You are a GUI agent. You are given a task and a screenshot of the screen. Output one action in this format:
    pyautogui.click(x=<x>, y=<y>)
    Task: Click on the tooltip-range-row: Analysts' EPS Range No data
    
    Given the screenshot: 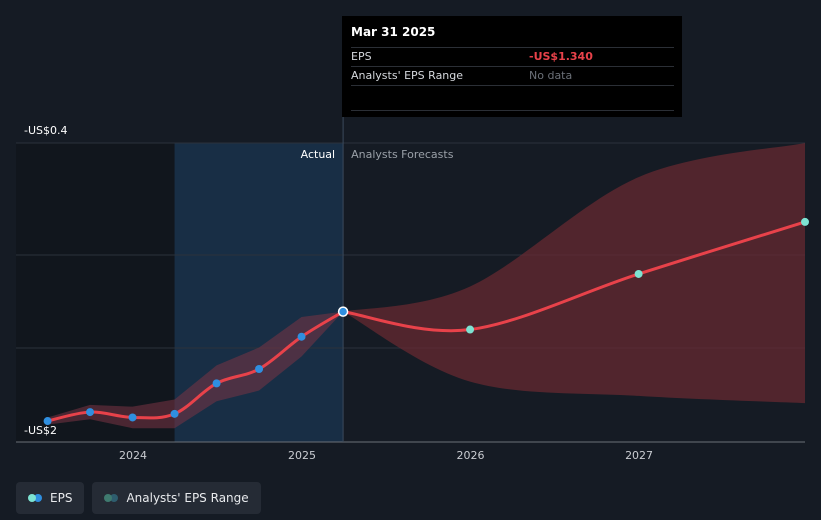 What is the action you would take?
    pyautogui.click(x=512, y=75)
    